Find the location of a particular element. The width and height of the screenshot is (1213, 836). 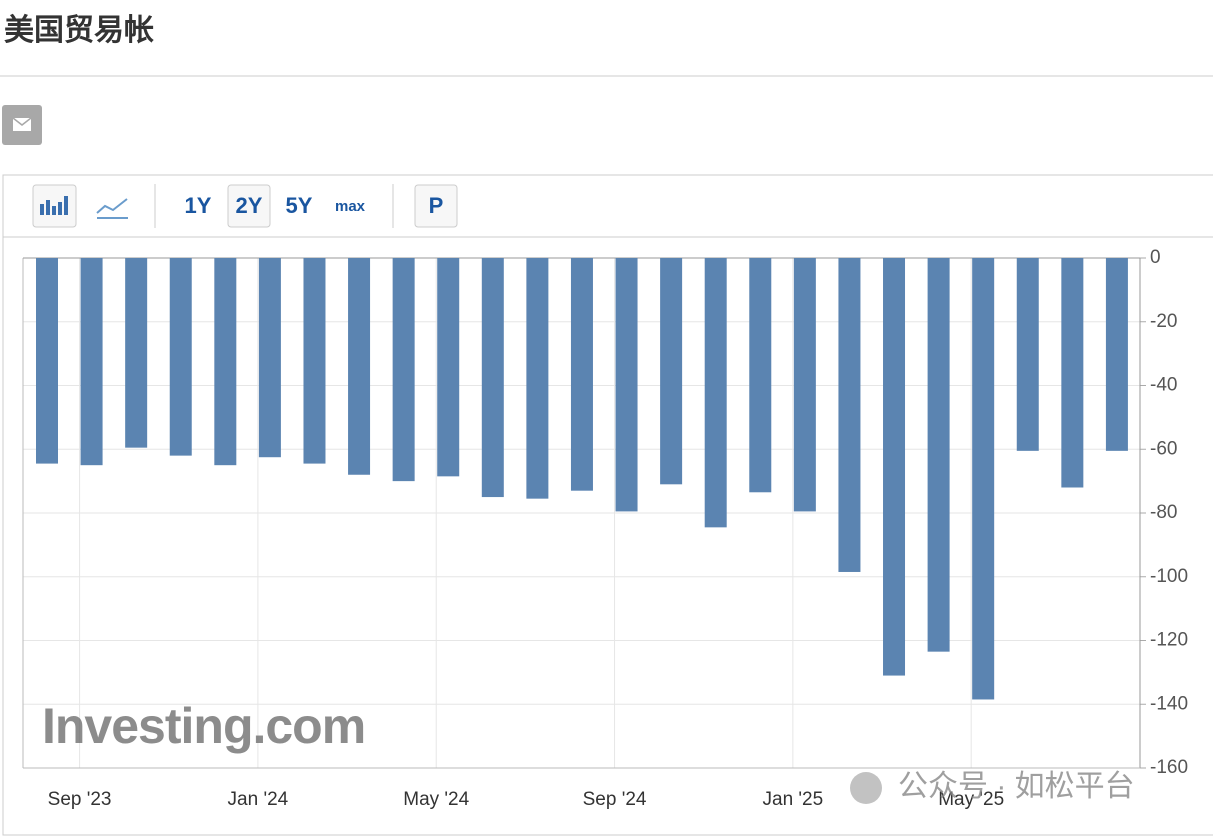

y-tick-label: -120 is located at coordinates (1169, 640).